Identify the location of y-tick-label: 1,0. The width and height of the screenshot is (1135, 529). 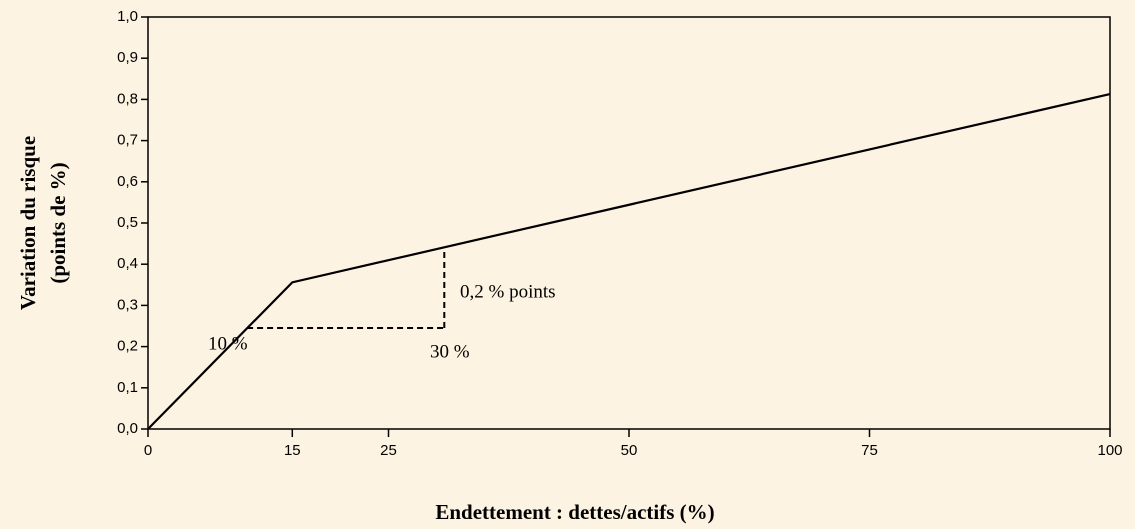
(127, 16).